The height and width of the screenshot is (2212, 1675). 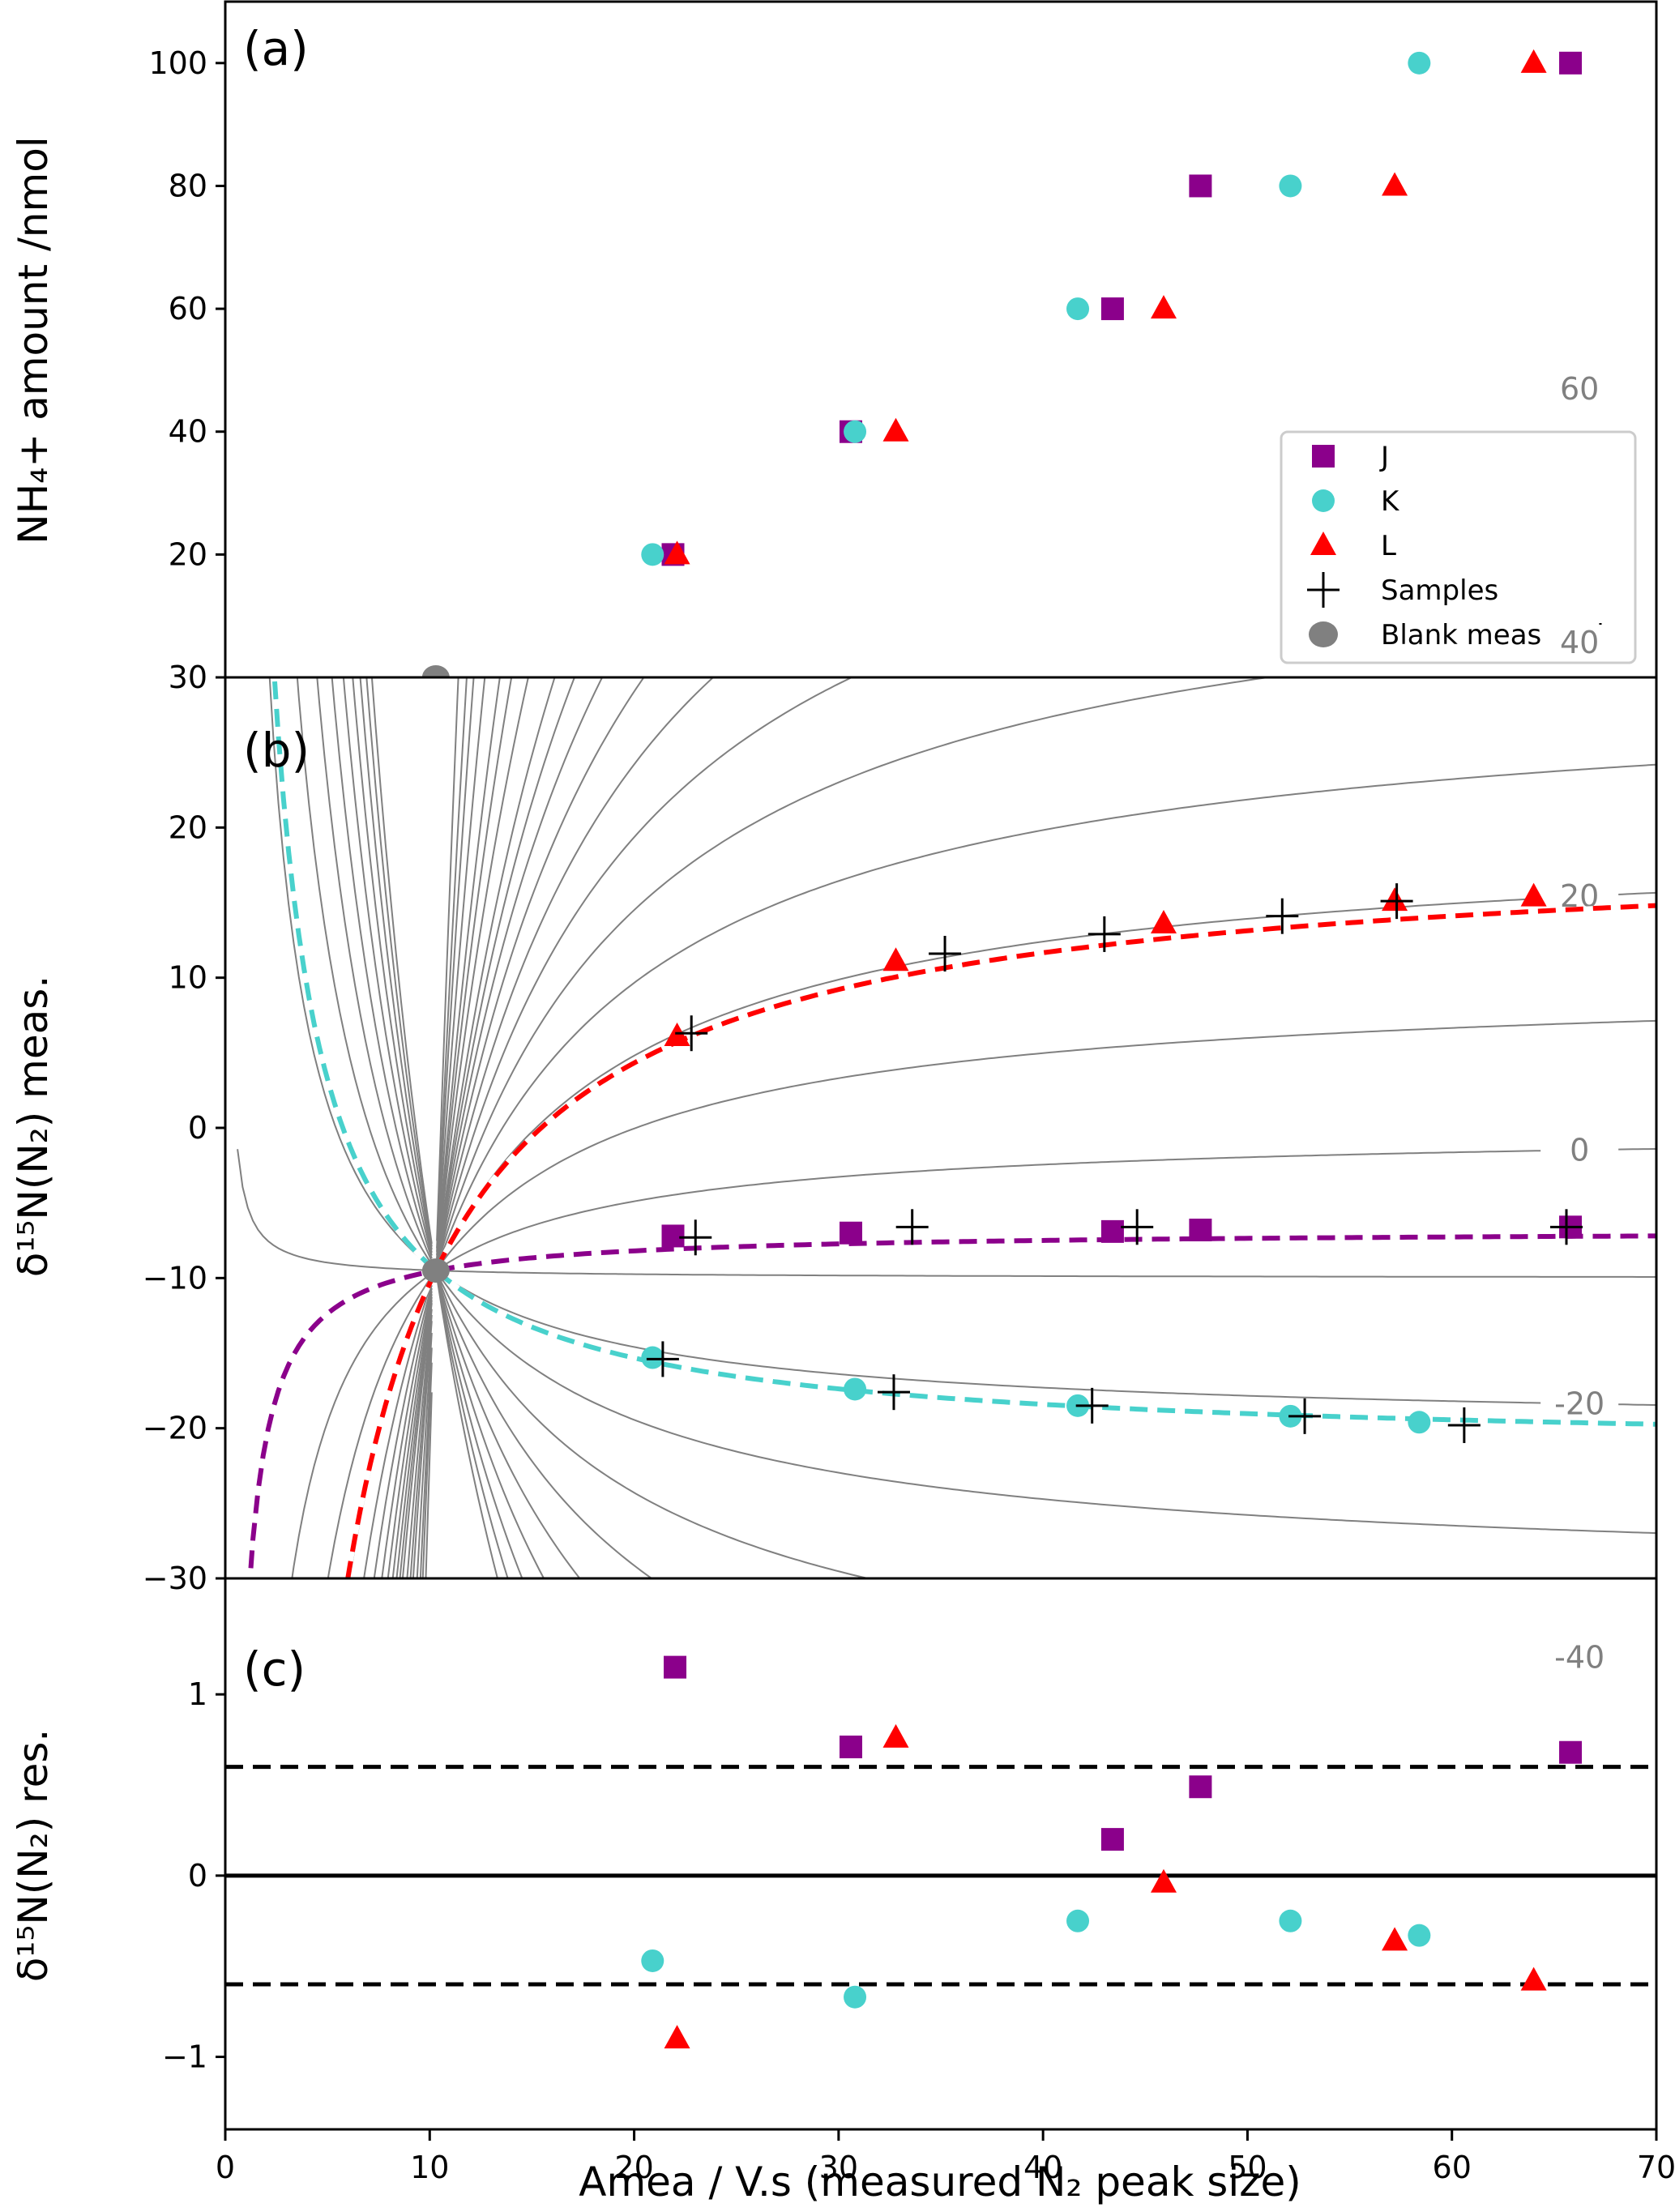 What do you see at coordinates (435, 1270) in the screenshot?
I see `blank-measured-point` at bounding box center [435, 1270].